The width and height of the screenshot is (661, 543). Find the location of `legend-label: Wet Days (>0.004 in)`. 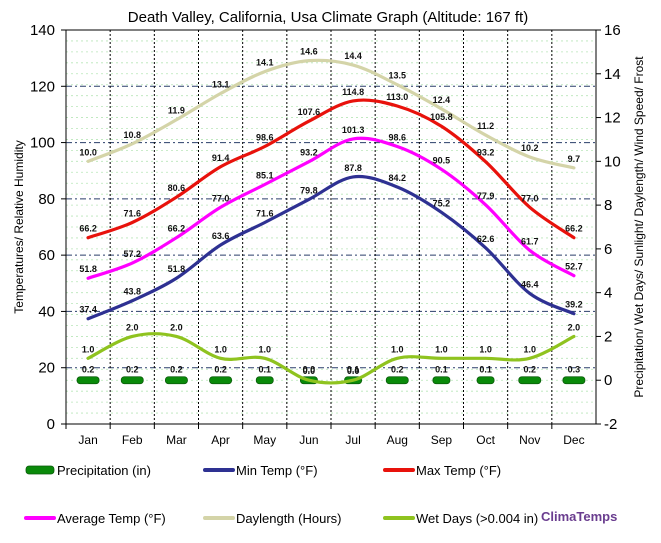

legend-label: Wet Days (>0.004 in) is located at coordinates (477, 518).